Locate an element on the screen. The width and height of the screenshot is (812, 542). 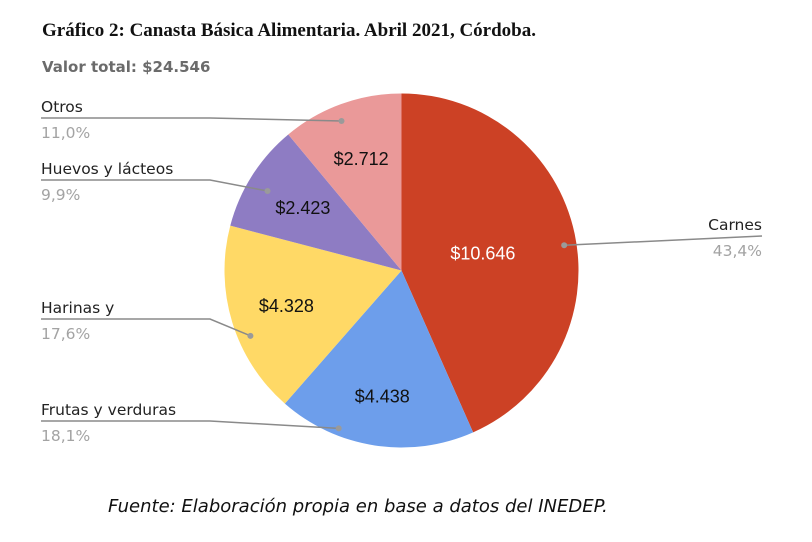
percentage-label: 18,1% is located at coordinates (65, 436).